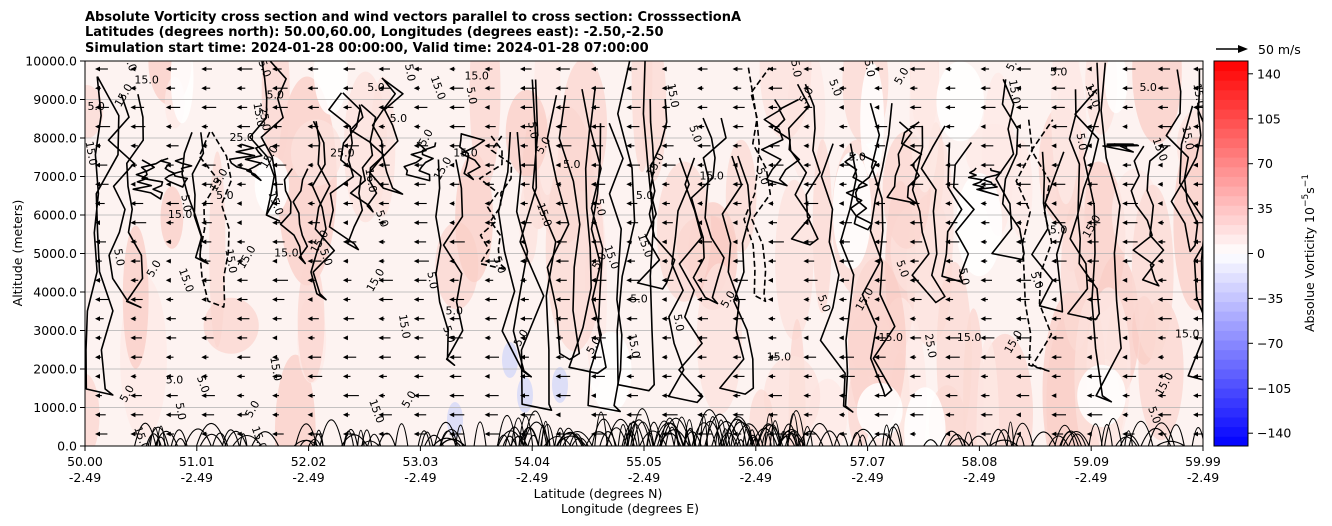 Image resolution: width=1332 pixels, height=526 pixels. I want to click on colorbar-ticks: 140 105 70 35 0 −35 −70 −105 −140, so click(1269, 253).